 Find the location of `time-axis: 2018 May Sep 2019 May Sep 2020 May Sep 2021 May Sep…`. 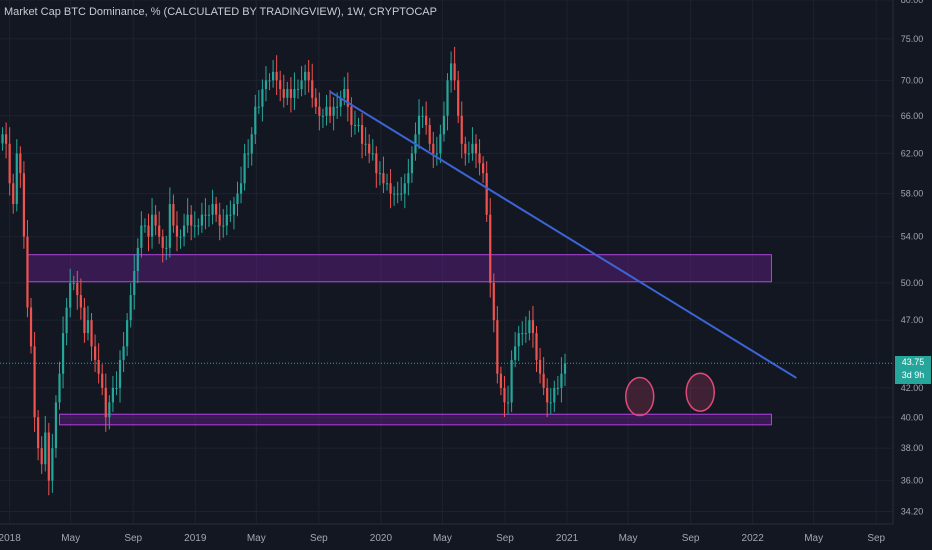

time-axis: 2018 May Sep 2019 May Sep 2020 May Sep 2021 May Sep… is located at coordinates (443, 538).